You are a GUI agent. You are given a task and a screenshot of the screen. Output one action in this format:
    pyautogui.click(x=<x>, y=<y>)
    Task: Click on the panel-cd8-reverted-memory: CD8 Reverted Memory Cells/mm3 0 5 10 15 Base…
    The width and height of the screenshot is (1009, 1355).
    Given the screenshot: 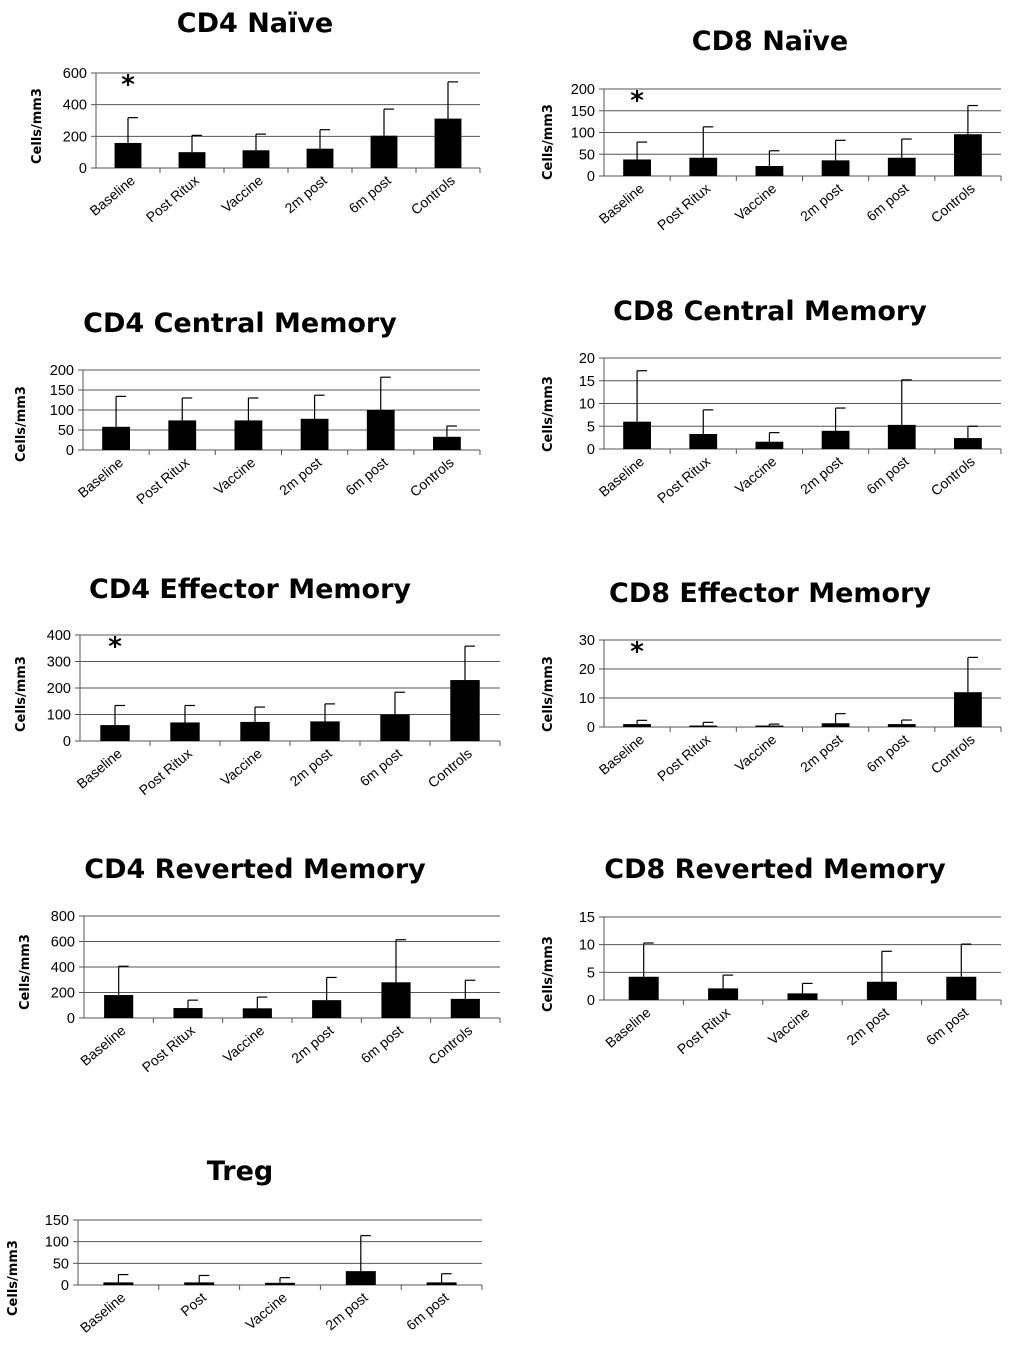 What is the action you would take?
    pyautogui.click(x=770, y=980)
    